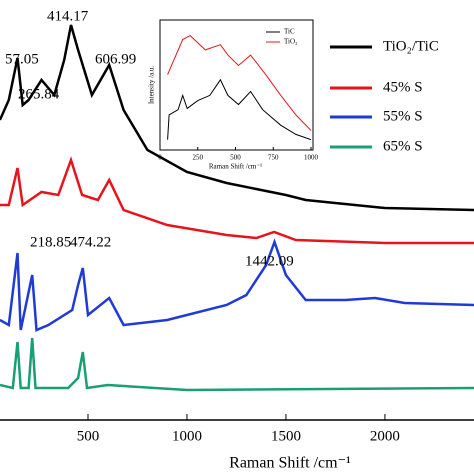  I want to click on legend-label: 45% S, so click(403, 87).